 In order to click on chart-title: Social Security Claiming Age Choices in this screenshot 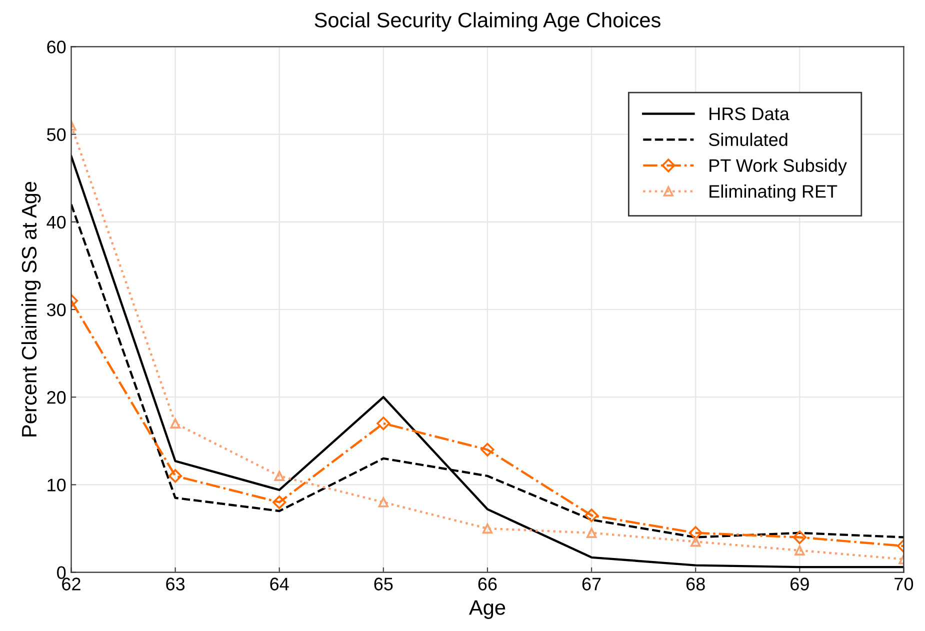, I will do `click(487, 22)`.